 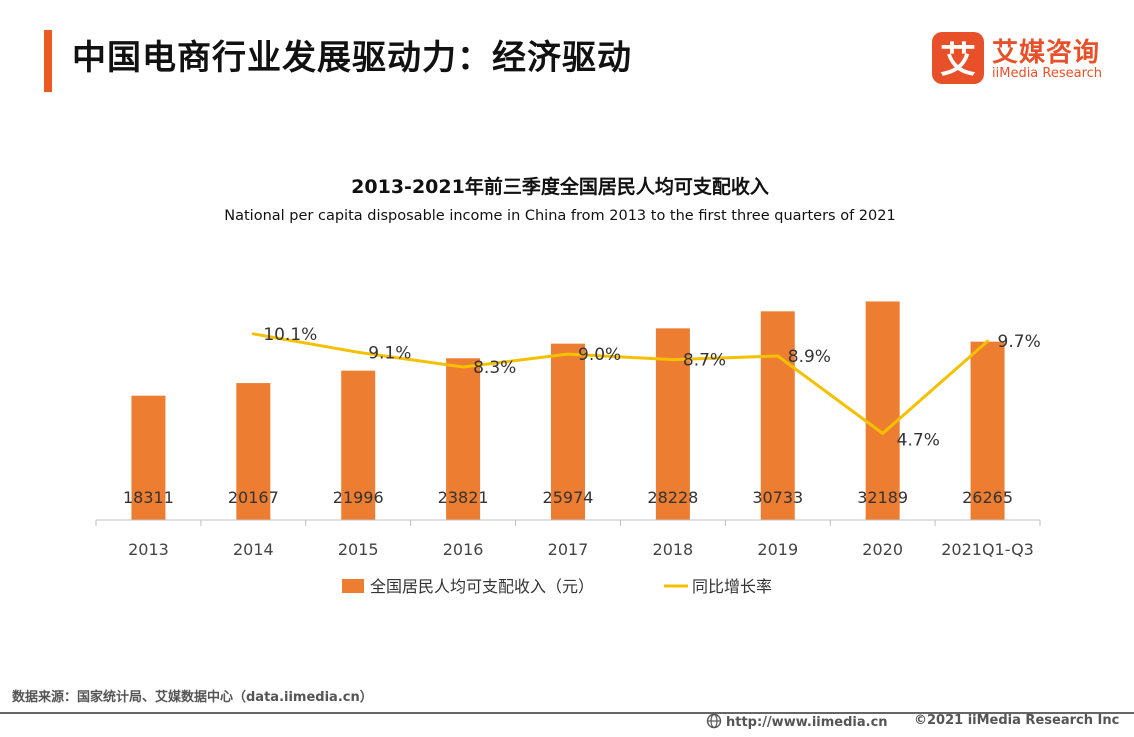 I want to click on x-tick-label: 2013, so click(x=148, y=549).